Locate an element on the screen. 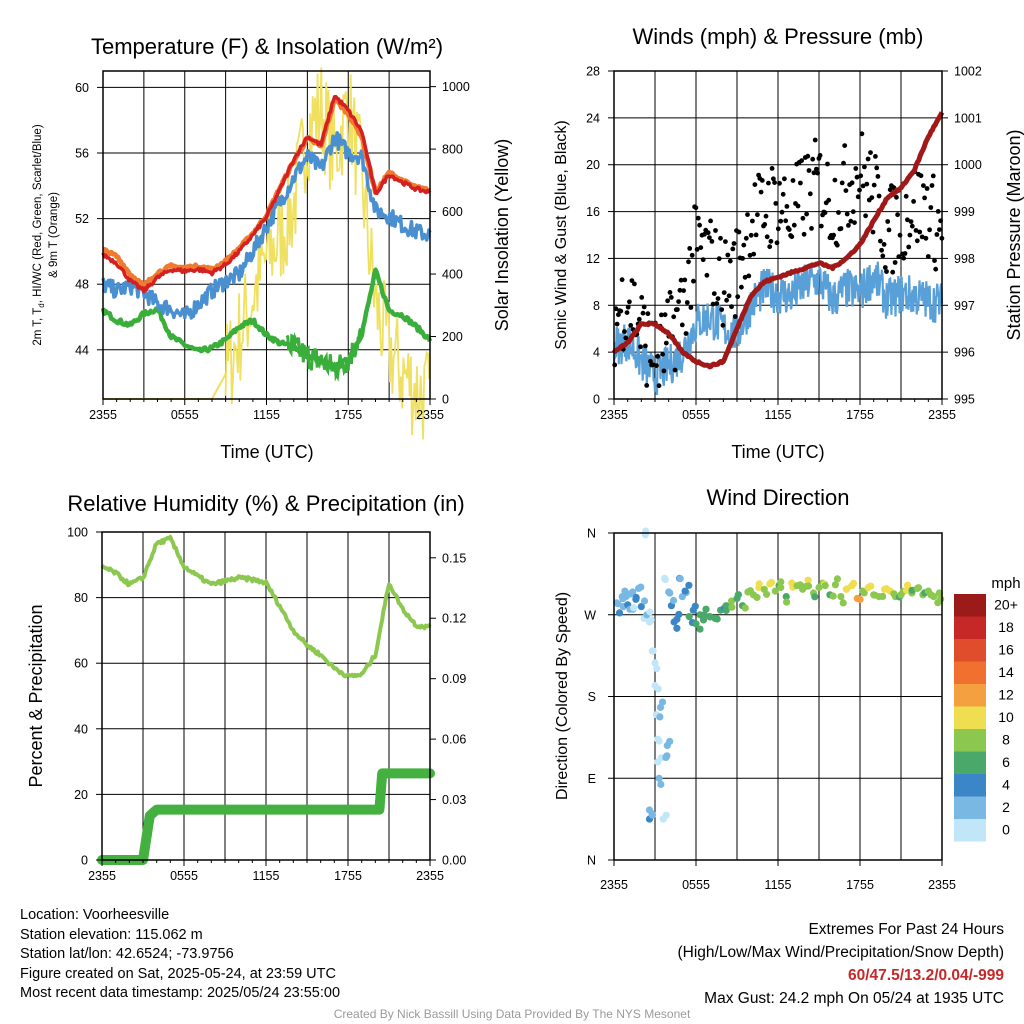  temperature-ylabel-part-b: , HI/WC (Red, Green, Scarlet/Blue) is located at coordinates (38, 213).